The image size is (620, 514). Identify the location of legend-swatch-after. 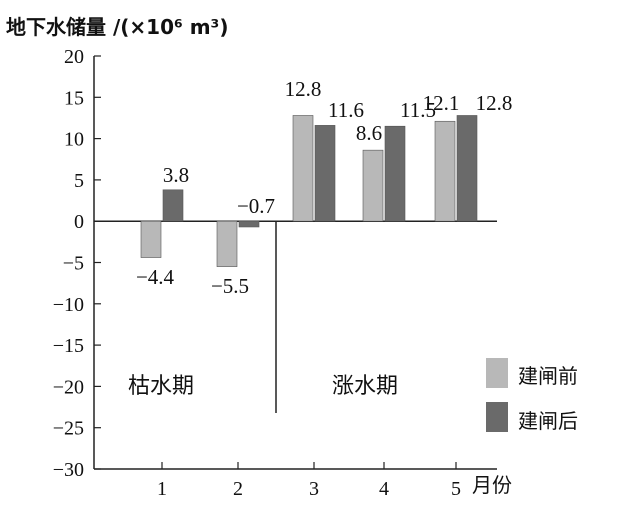
(497, 417).